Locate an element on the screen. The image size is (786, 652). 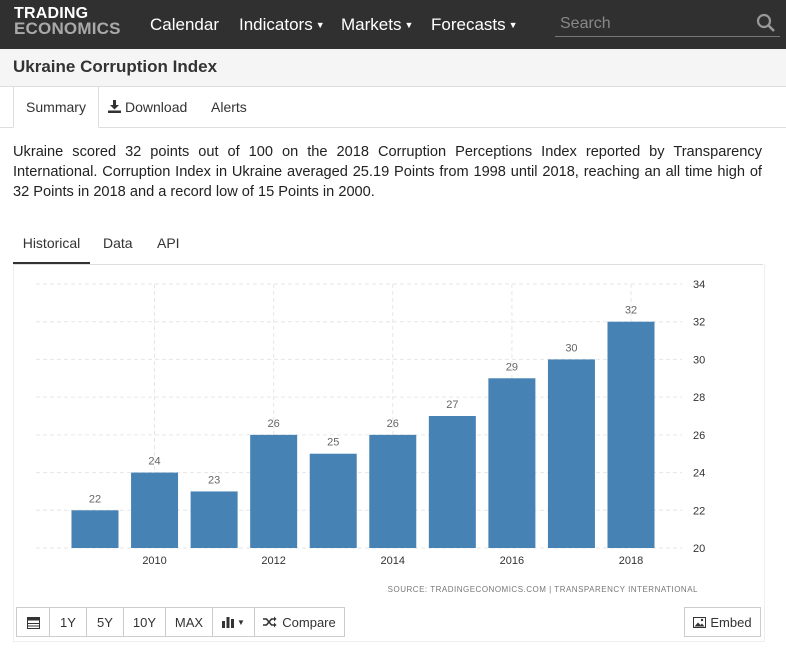
compare-button: Compare is located at coordinates (299, 622).